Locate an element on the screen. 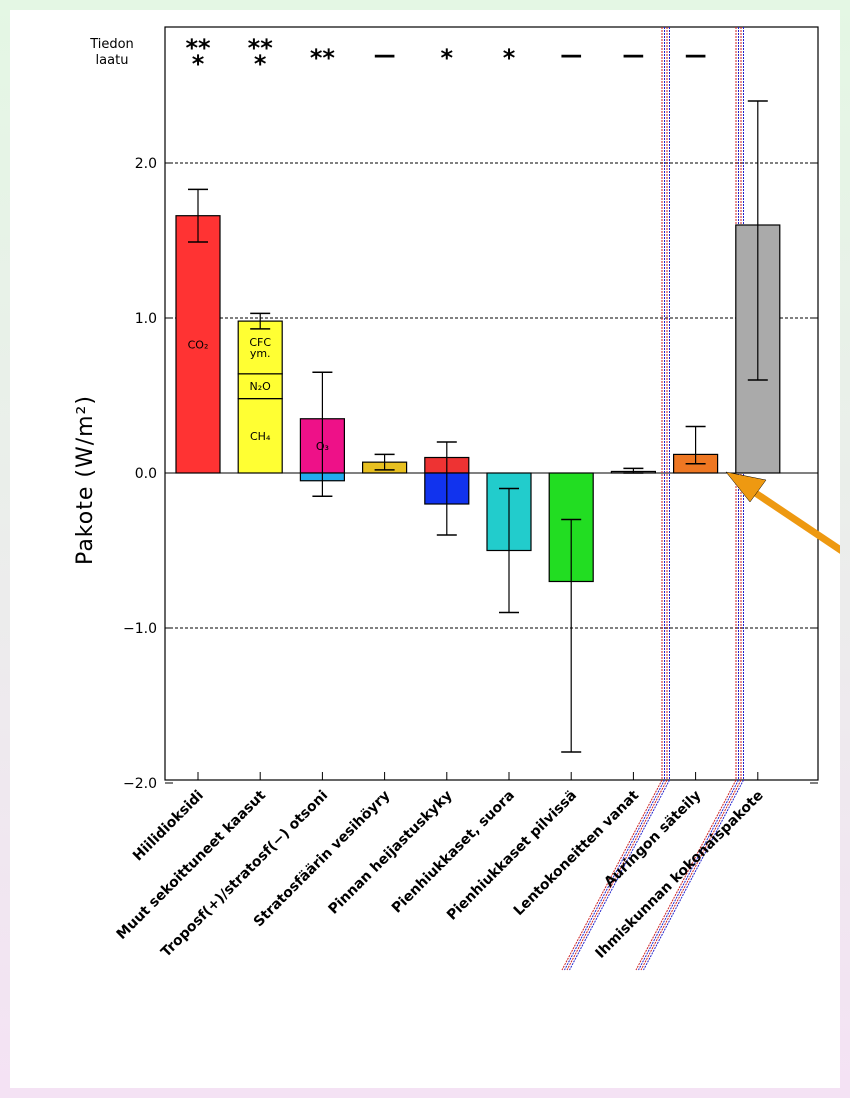  bar-segment-label: CFC is located at coordinates (260, 342).